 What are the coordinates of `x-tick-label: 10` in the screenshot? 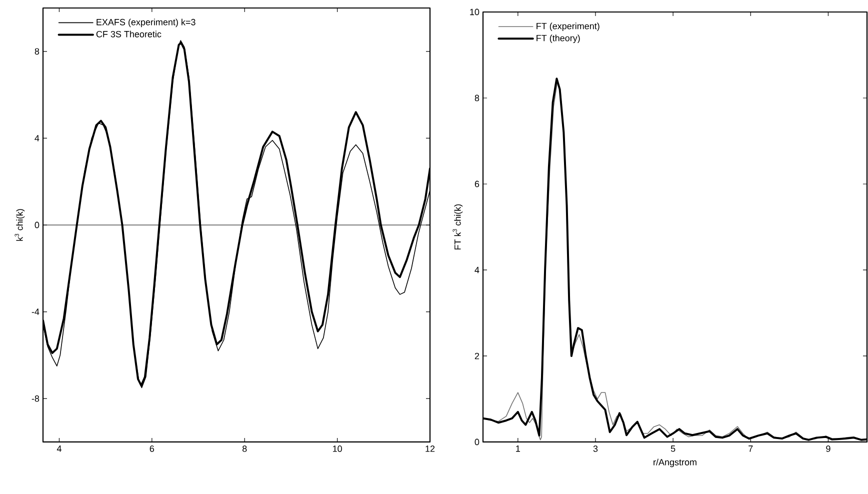 It's located at (337, 449).